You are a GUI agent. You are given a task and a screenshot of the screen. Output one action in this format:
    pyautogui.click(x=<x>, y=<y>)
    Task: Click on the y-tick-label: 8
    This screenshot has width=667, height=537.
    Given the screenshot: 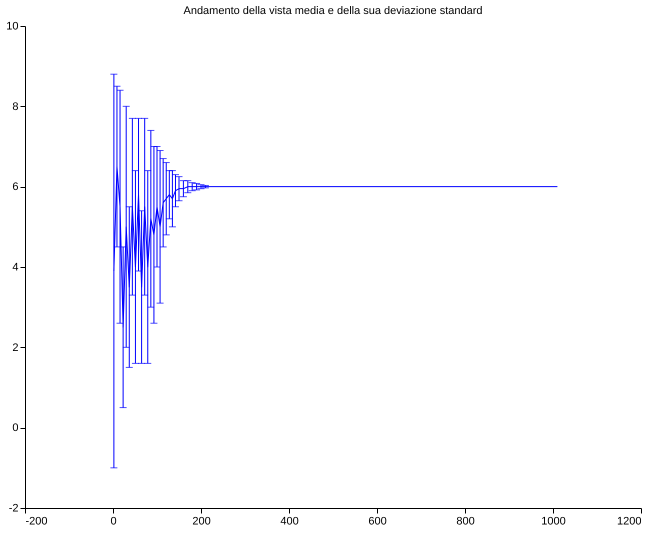 What is the action you would take?
    pyautogui.click(x=15, y=106)
    